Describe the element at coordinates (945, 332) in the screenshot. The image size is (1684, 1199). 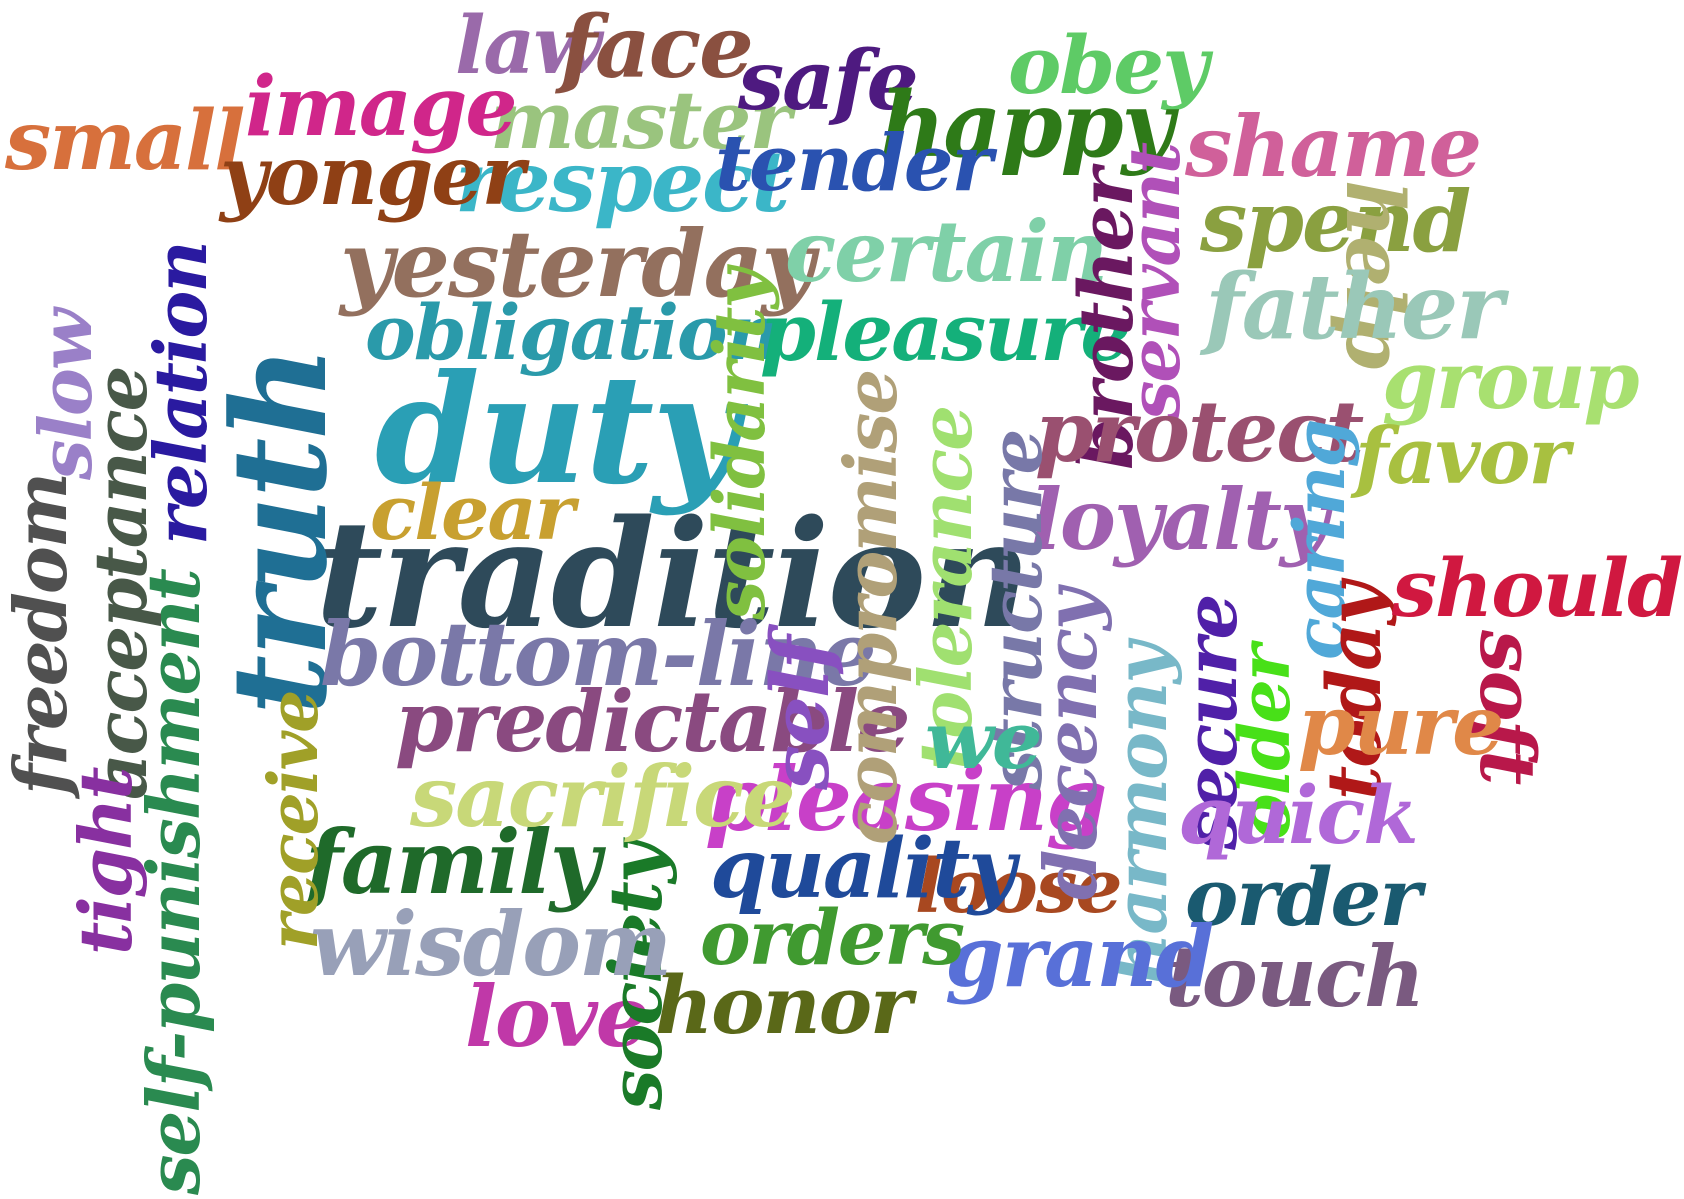
I see `word-pleasure: pleasure` at that location.